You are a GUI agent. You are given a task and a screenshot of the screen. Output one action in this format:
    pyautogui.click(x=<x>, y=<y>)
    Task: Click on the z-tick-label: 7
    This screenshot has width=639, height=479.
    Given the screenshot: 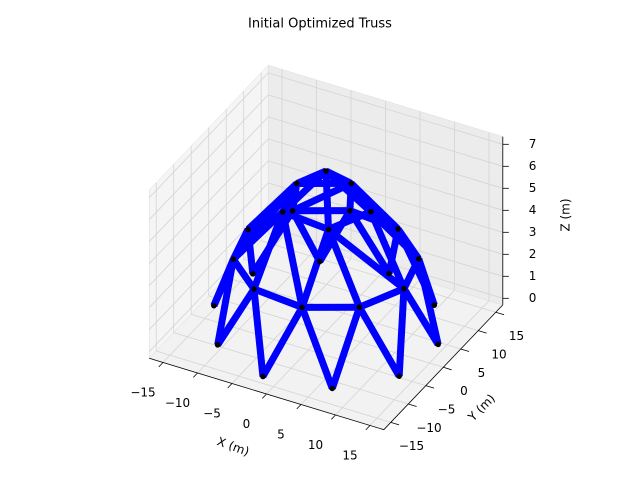 What is the action you would take?
    pyautogui.click(x=533, y=144)
    